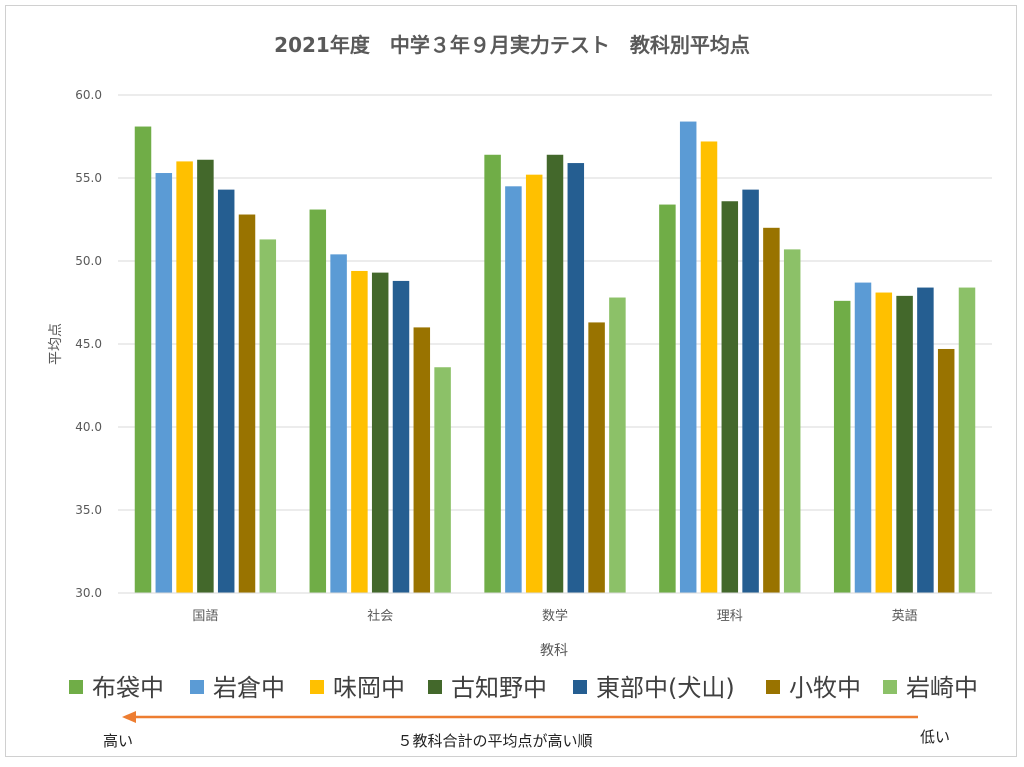  I want to click on y-tick-label: 50.0, so click(88, 261).